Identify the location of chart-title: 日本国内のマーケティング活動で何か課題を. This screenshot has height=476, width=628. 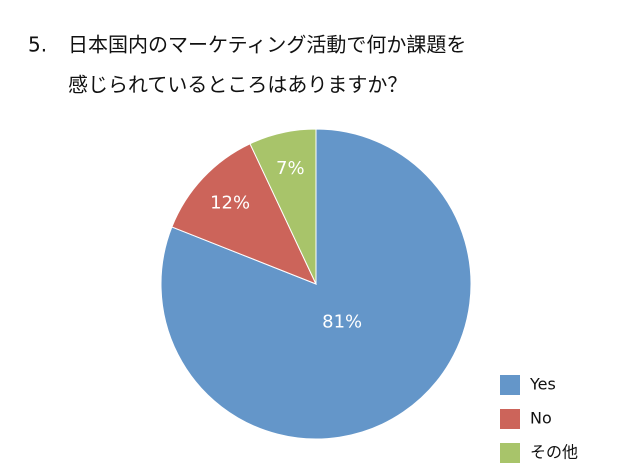
(267, 45).